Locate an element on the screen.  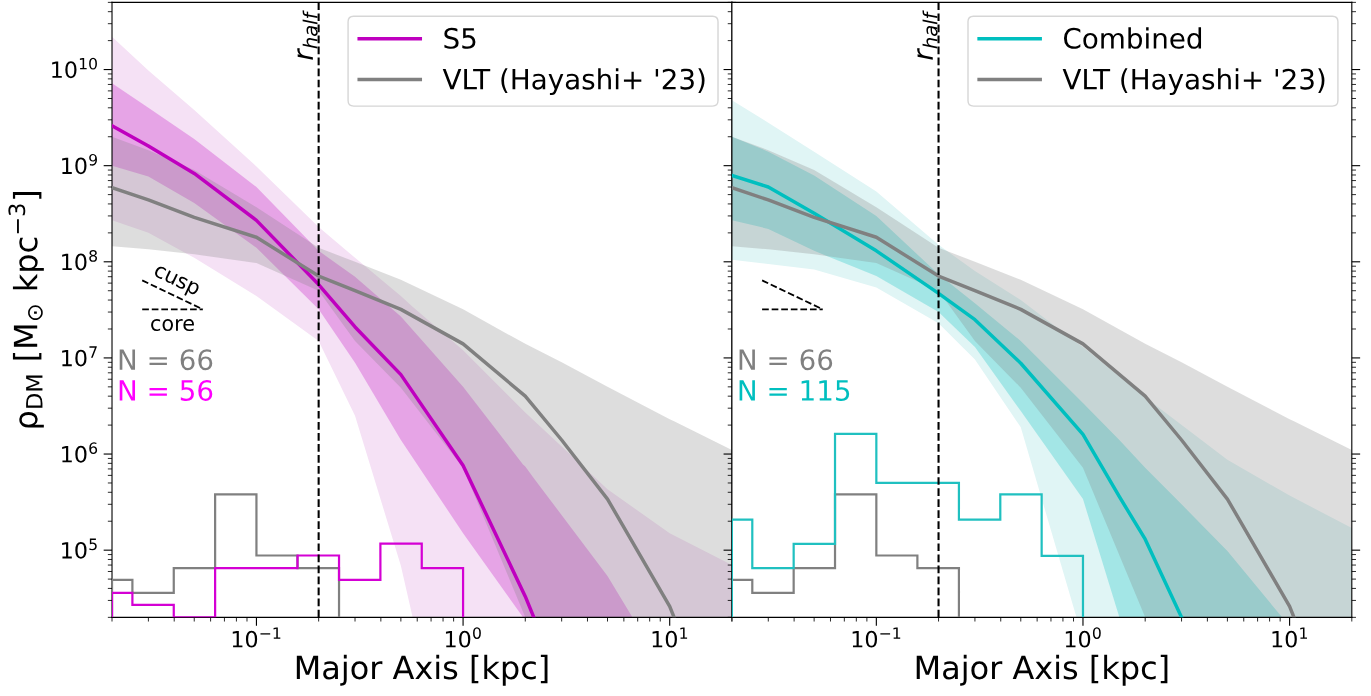
y-tick-label: 10$^{8}$ is located at coordinates (80, 260).